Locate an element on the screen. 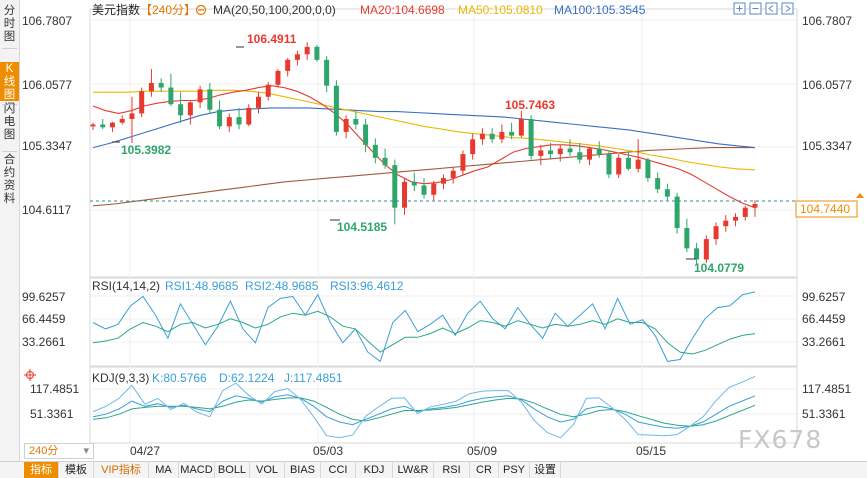 The width and height of the screenshot is (867, 478). rsi-tick-right: 66.4459 is located at coordinates (824, 319).